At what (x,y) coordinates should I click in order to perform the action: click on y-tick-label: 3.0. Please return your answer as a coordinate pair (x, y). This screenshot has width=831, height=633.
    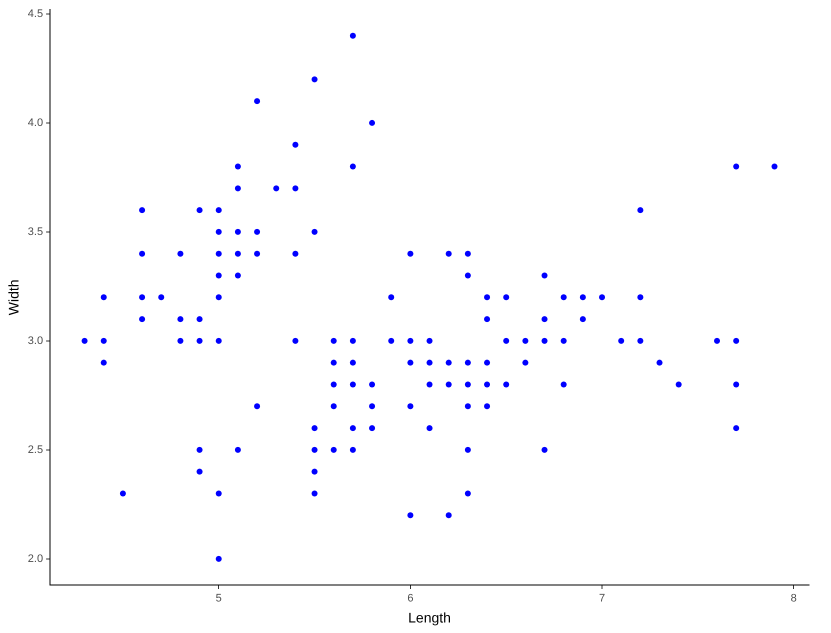
    Looking at the image, I should click on (36, 340).